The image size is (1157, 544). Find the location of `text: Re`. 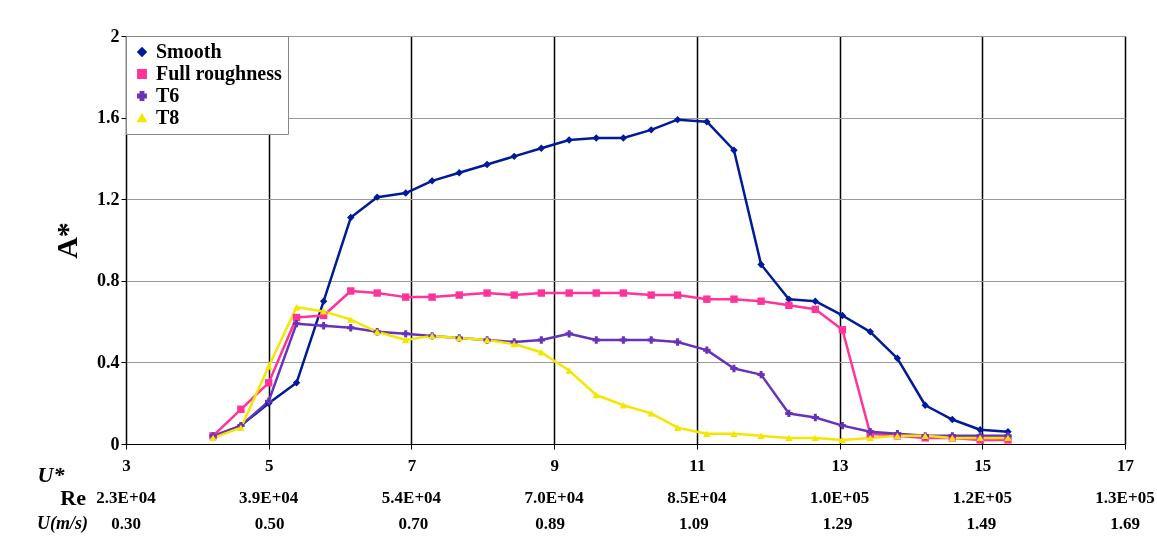

text: Re is located at coordinates (73, 497).